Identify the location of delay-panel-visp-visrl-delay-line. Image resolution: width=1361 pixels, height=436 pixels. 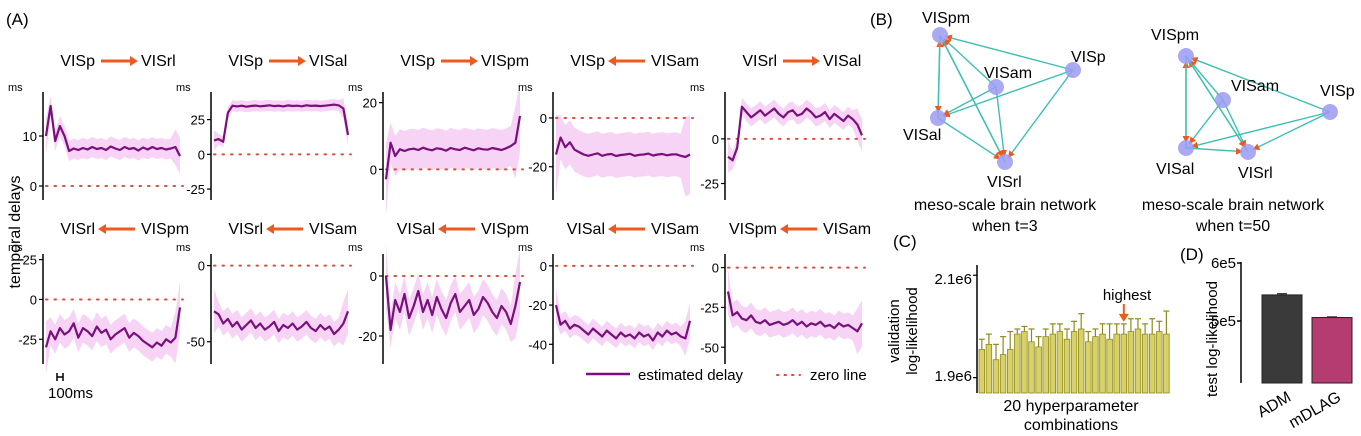
(112, 130).